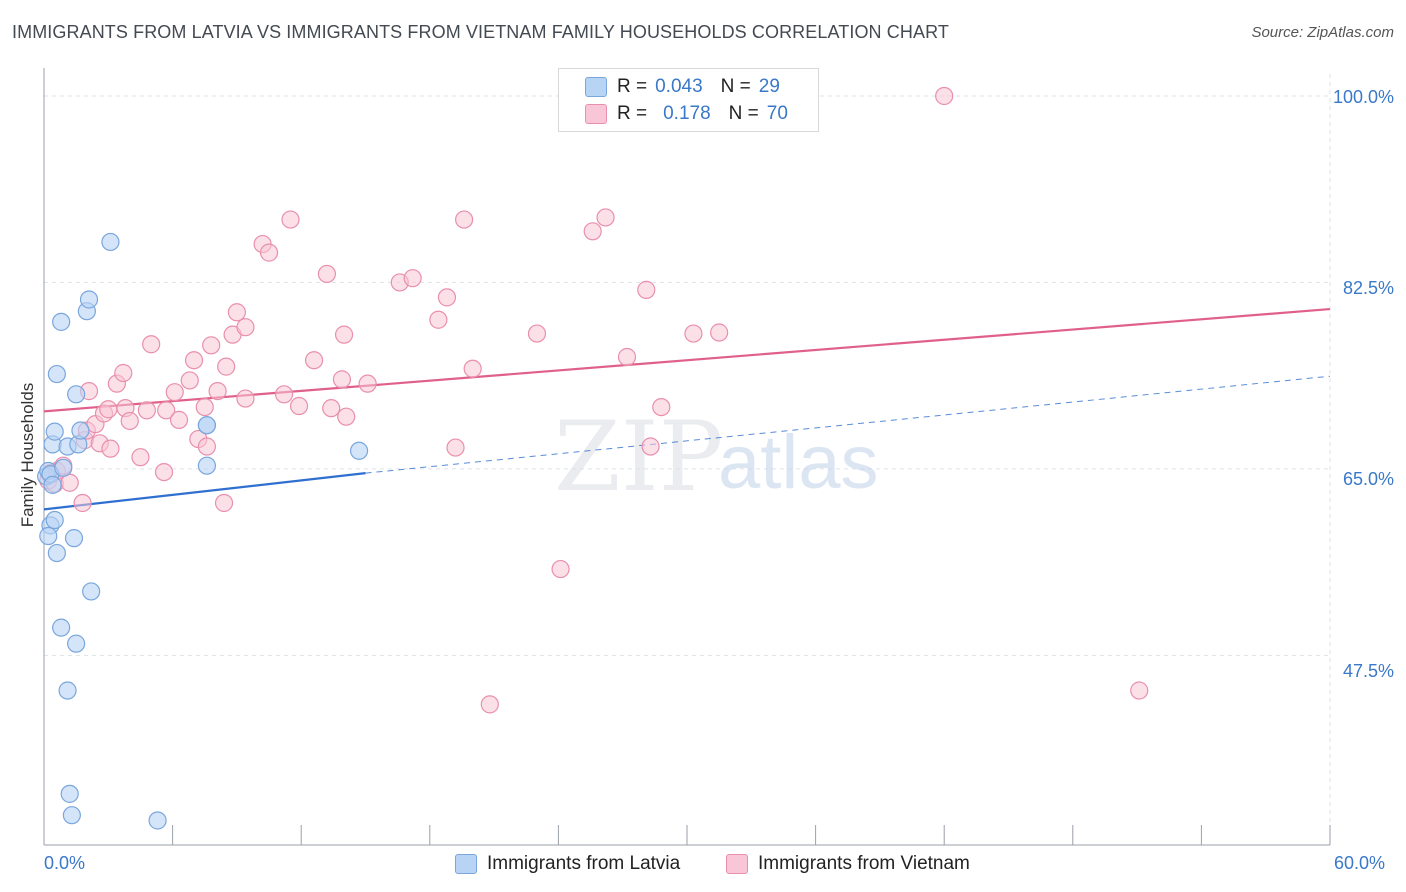 This screenshot has width=1406, height=892. I want to click on watermark-atlas: atlas, so click(798, 462).